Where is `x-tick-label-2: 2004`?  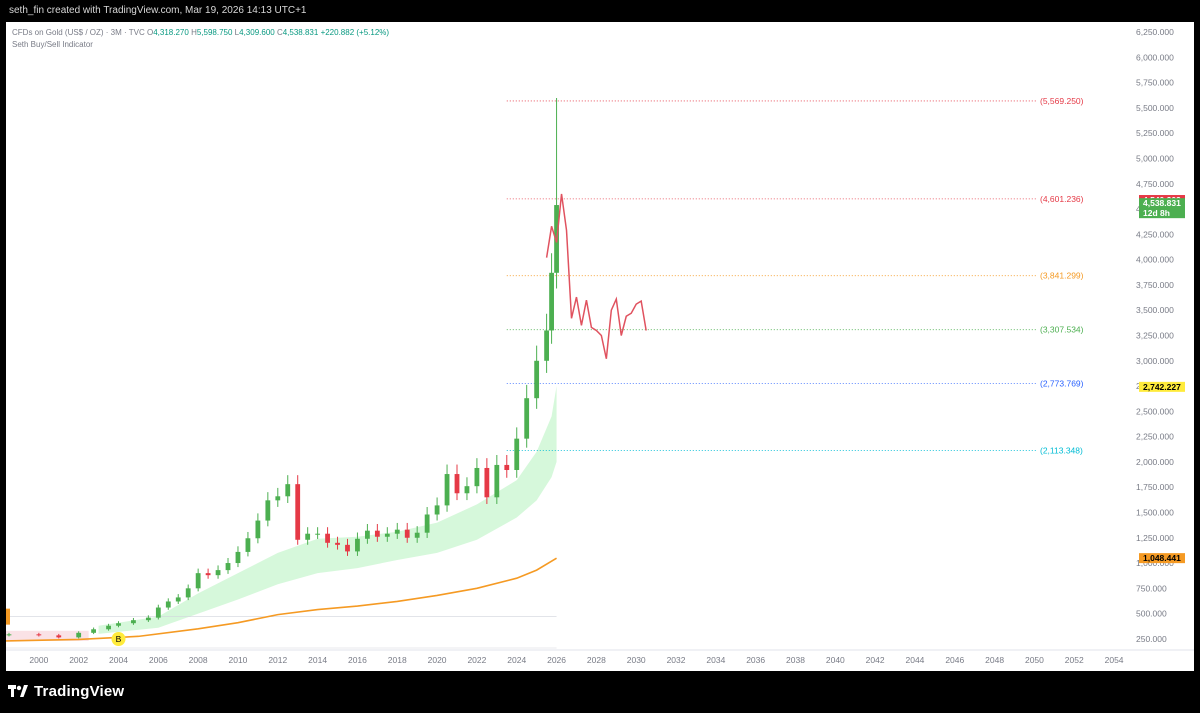 x-tick-label-2: 2004 is located at coordinates (118, 660).